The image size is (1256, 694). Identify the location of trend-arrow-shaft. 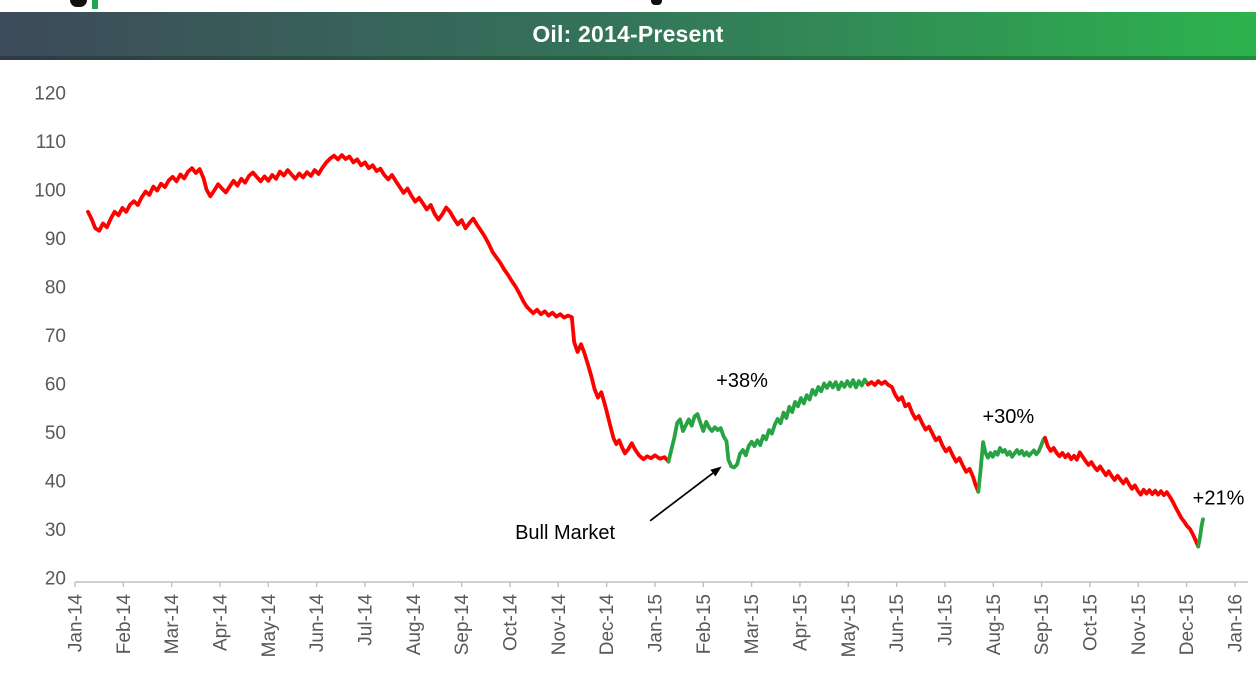
(682, 496).